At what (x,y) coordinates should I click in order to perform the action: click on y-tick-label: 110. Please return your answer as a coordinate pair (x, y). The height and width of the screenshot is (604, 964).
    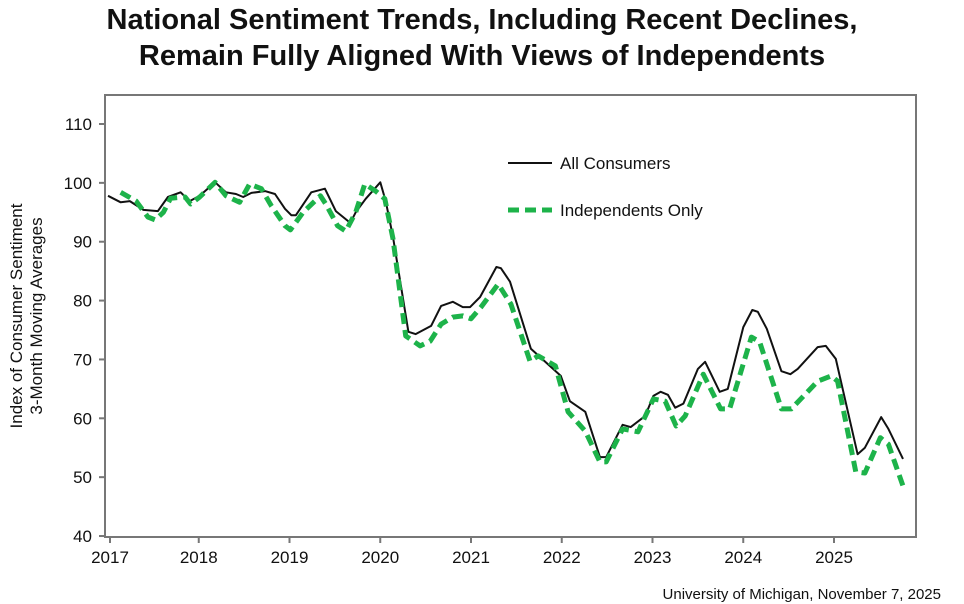
    Looking at the image, I should click on (78, 124).